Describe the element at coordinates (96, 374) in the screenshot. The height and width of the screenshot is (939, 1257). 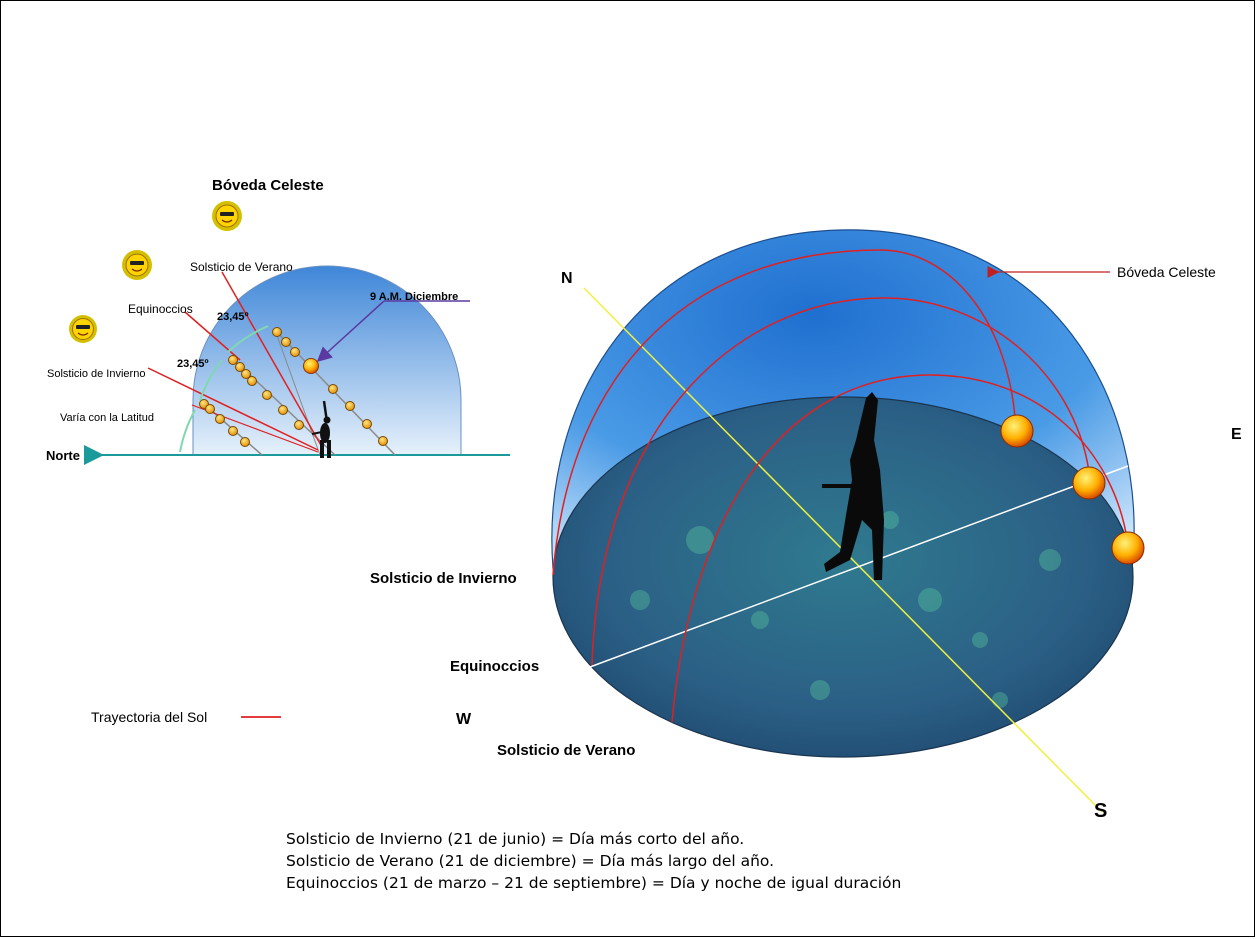
I see `label-small-winter: Solsticio de Invierno` at that location.